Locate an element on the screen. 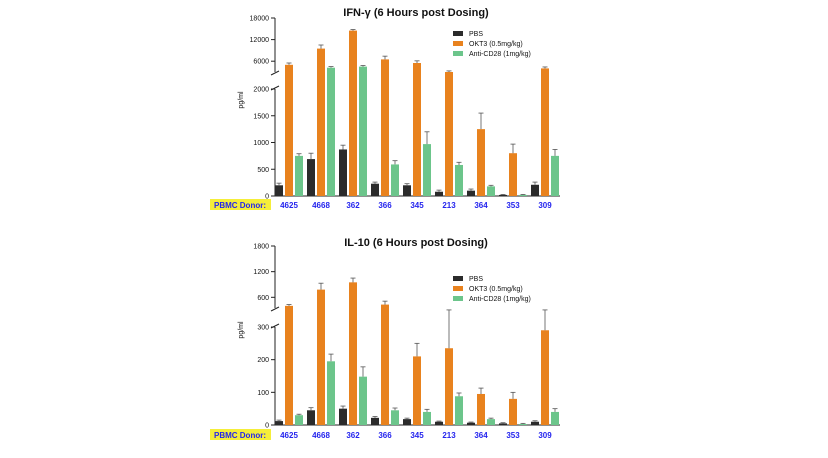 This screenshot has width=828, height=458. chart-title: IL-10 (6 Hours post Dosing) is located at coordinates (416, 243).